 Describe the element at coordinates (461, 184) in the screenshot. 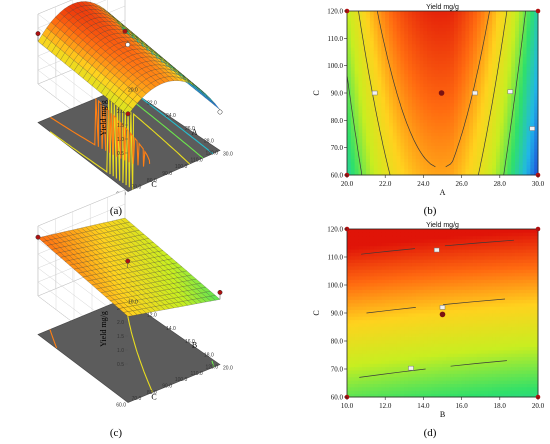

I see `x-tick-label: 26.0` at that location.